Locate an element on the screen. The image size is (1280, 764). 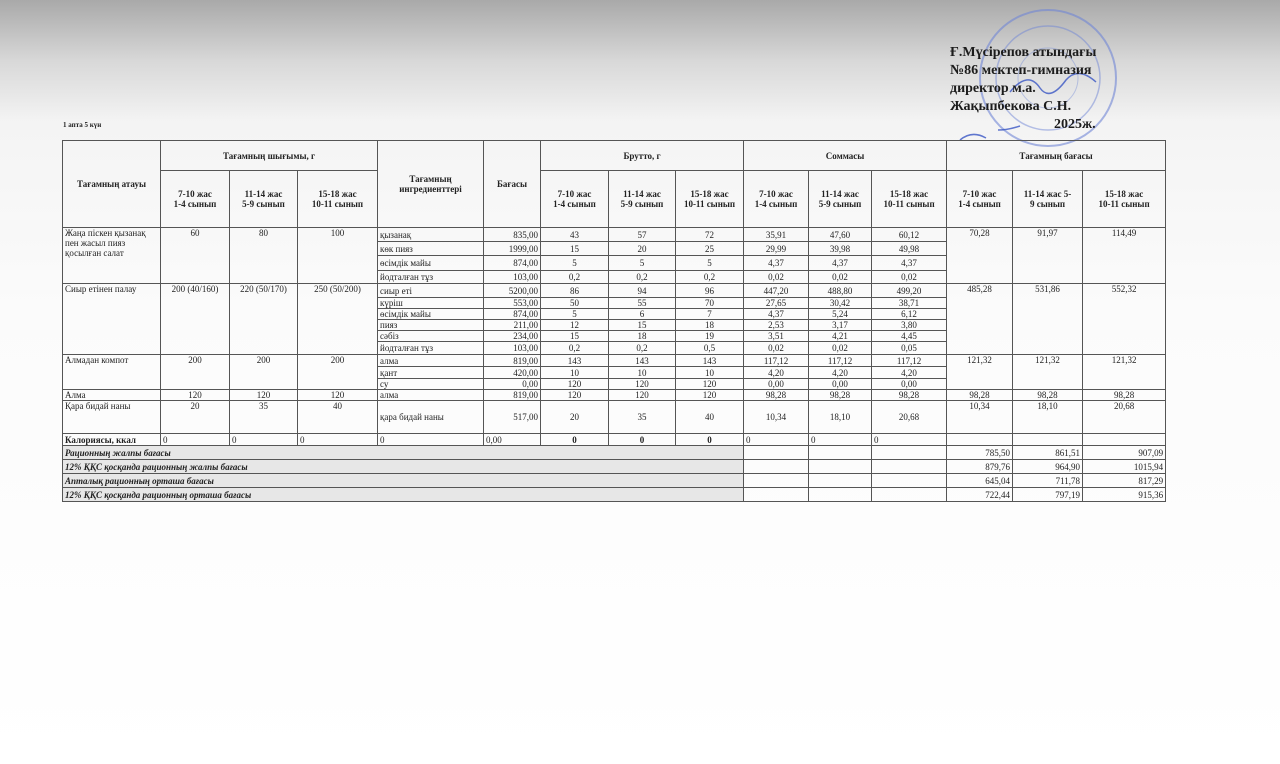
approval-line: Жақыпбекова С.Н. is located at coordinates (1011, 106).